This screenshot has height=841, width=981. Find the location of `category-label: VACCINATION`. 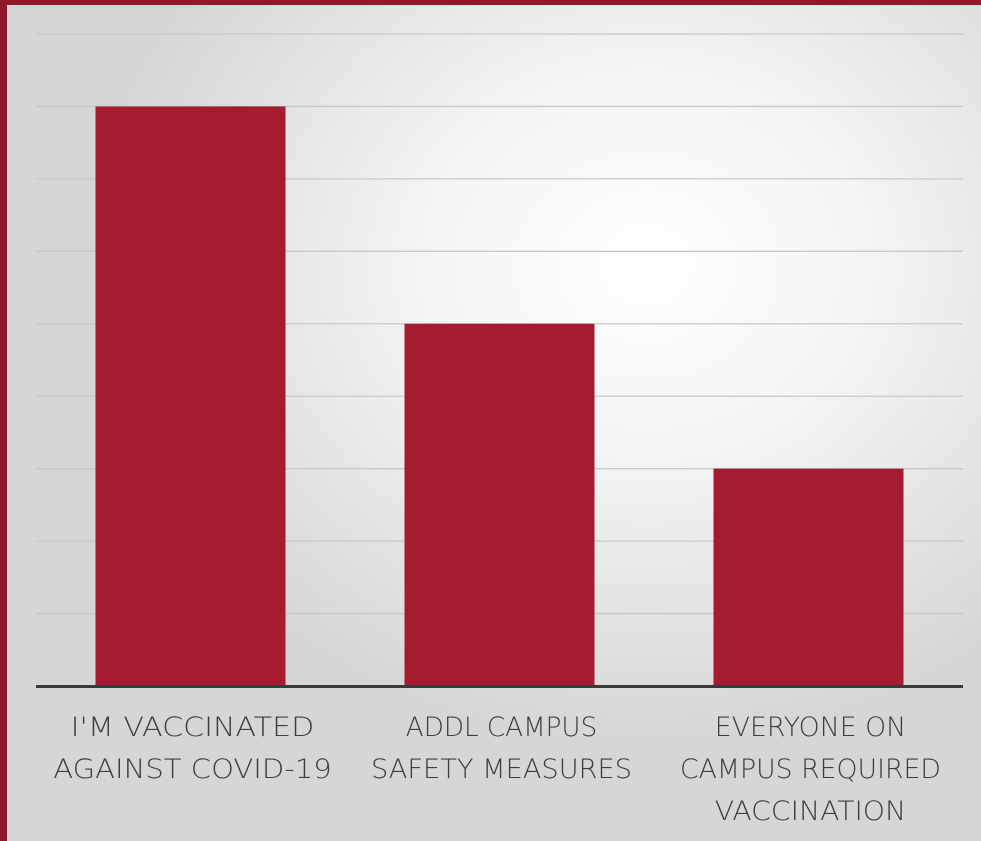

category-label: VACCINATION is located at coordinates (810, 811).